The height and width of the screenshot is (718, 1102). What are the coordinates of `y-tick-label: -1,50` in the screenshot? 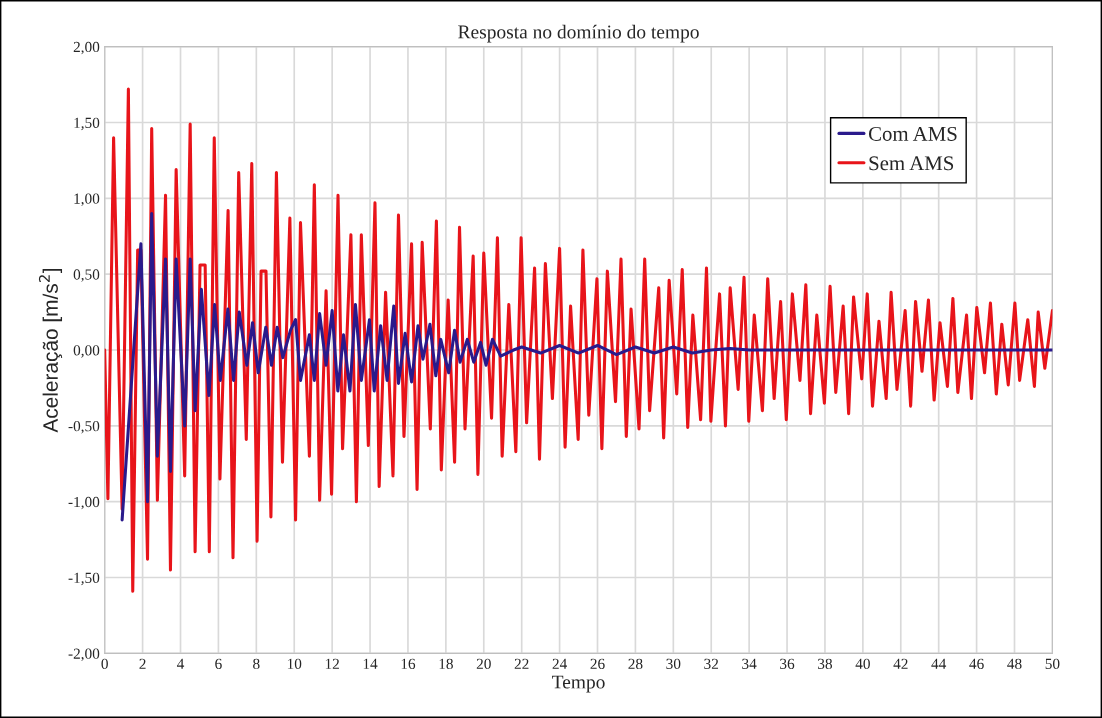 It's located at (84, 579).